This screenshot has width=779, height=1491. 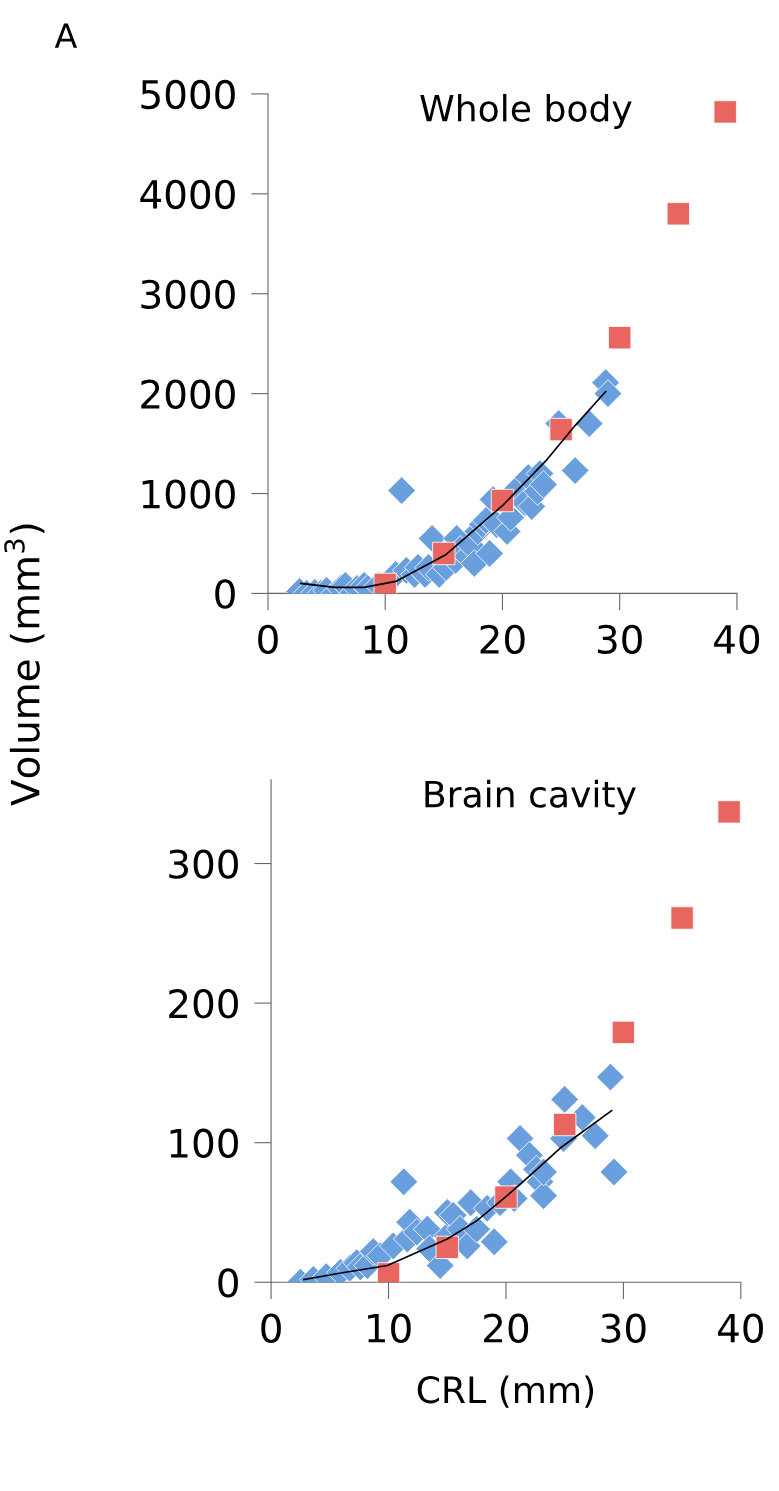 I want to click on y-tick-label: 200, so click(x=203, y=1004).